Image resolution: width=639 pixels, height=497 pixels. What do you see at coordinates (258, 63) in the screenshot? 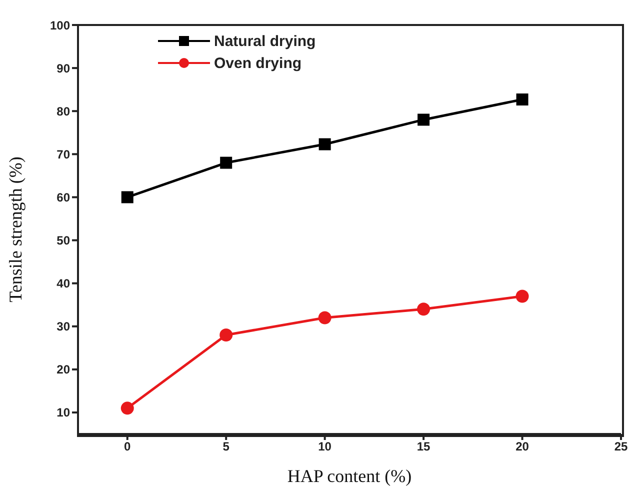
I see `legend-label: Oven drying` at bounding box center [258, 63].